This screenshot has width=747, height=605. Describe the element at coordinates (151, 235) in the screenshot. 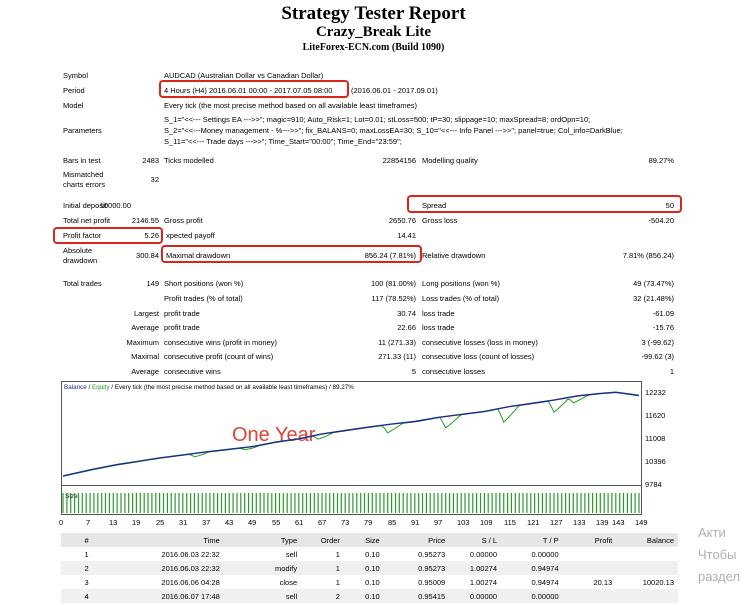

I see `profitfactor-value: 5.26` at that location.